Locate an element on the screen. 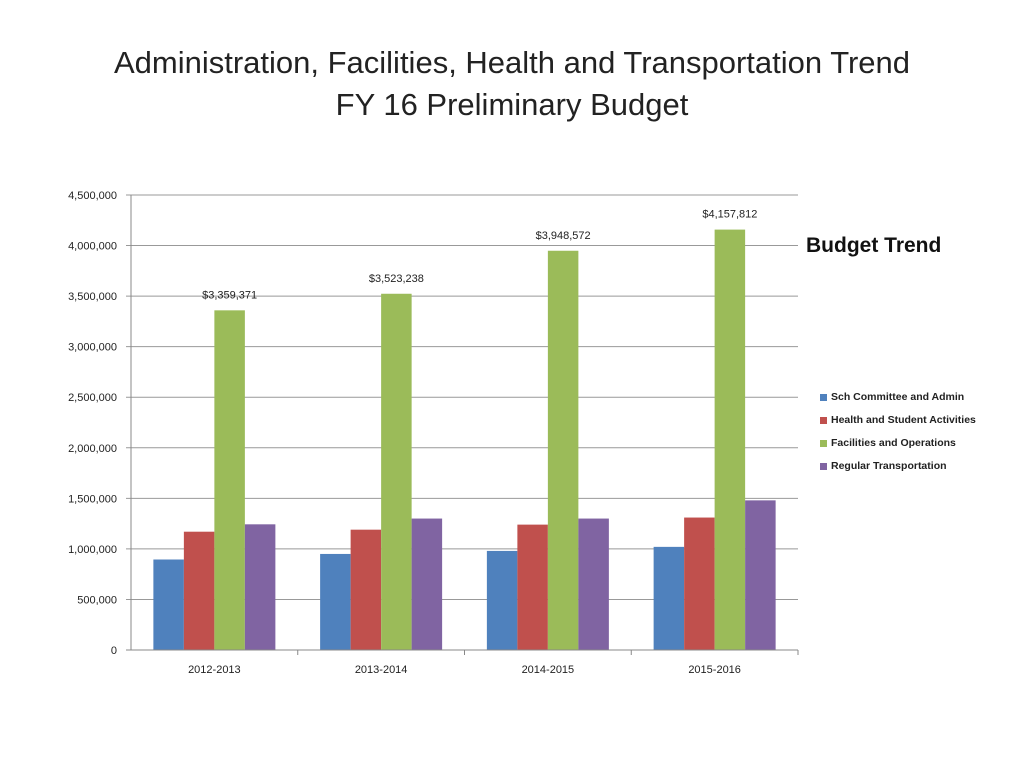 This screenshot has height=768, width=1024. data-label: $4,157,812 is located at coordinates (729, 215).